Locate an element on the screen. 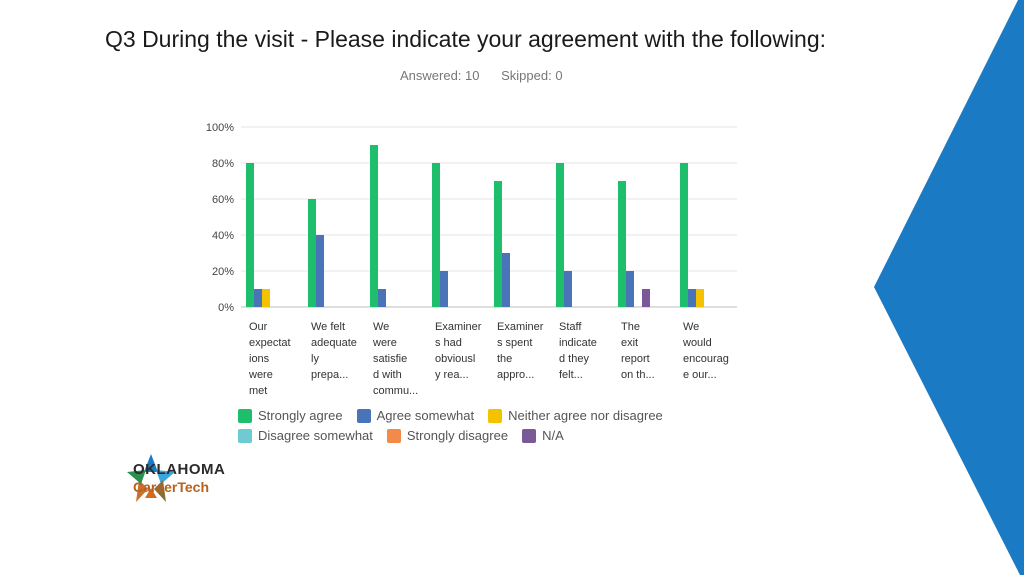 The image size is (1024, 575). x-category-label: Our expectat ions were met is located at coordinates (269, 359).